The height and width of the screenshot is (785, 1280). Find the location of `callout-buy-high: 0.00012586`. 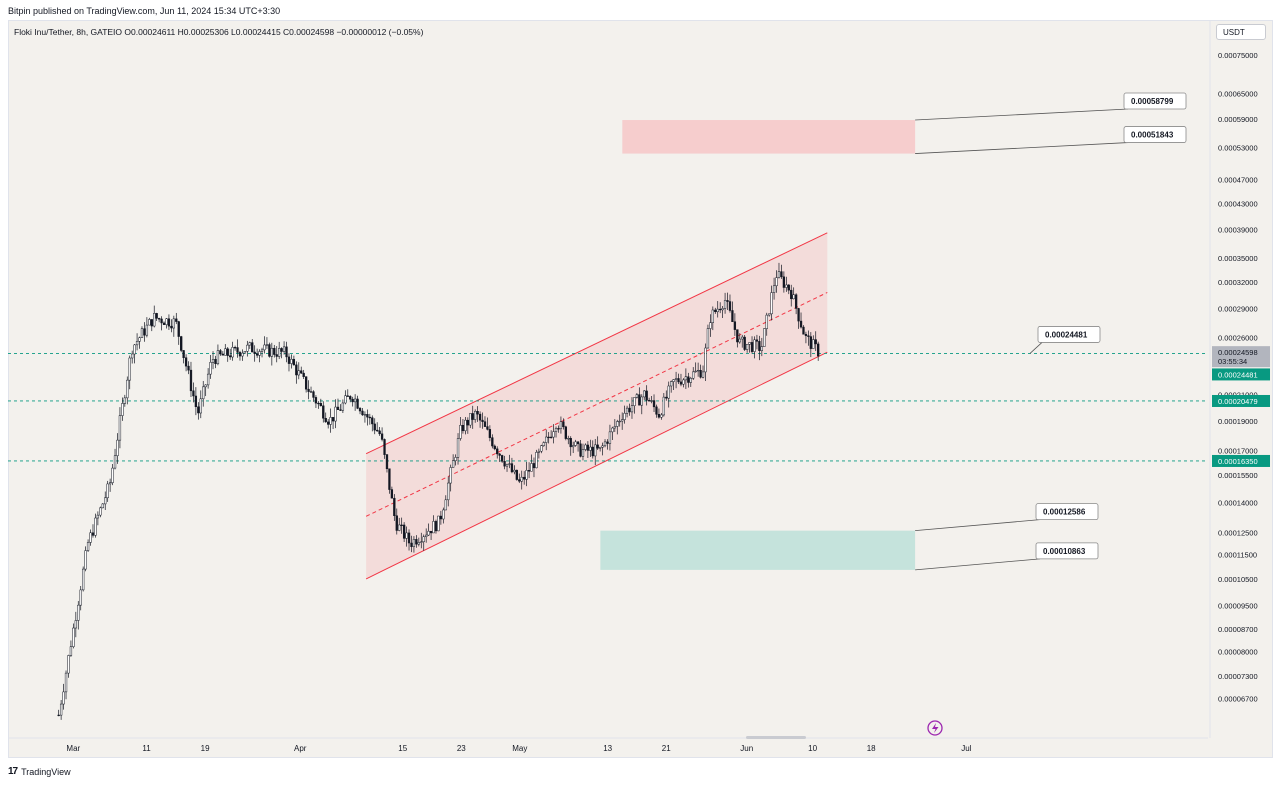

callout-buy-high: 0.00012586 is located at coordinates (1007, 517).